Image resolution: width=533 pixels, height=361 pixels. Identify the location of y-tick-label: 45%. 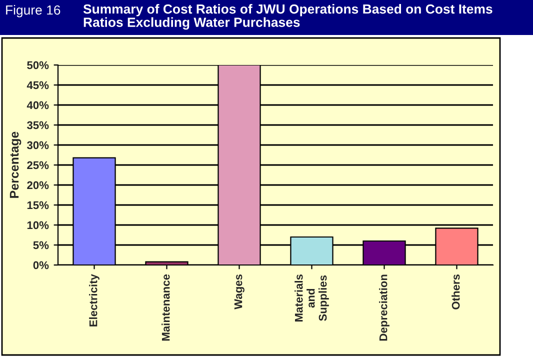
(37, 85).